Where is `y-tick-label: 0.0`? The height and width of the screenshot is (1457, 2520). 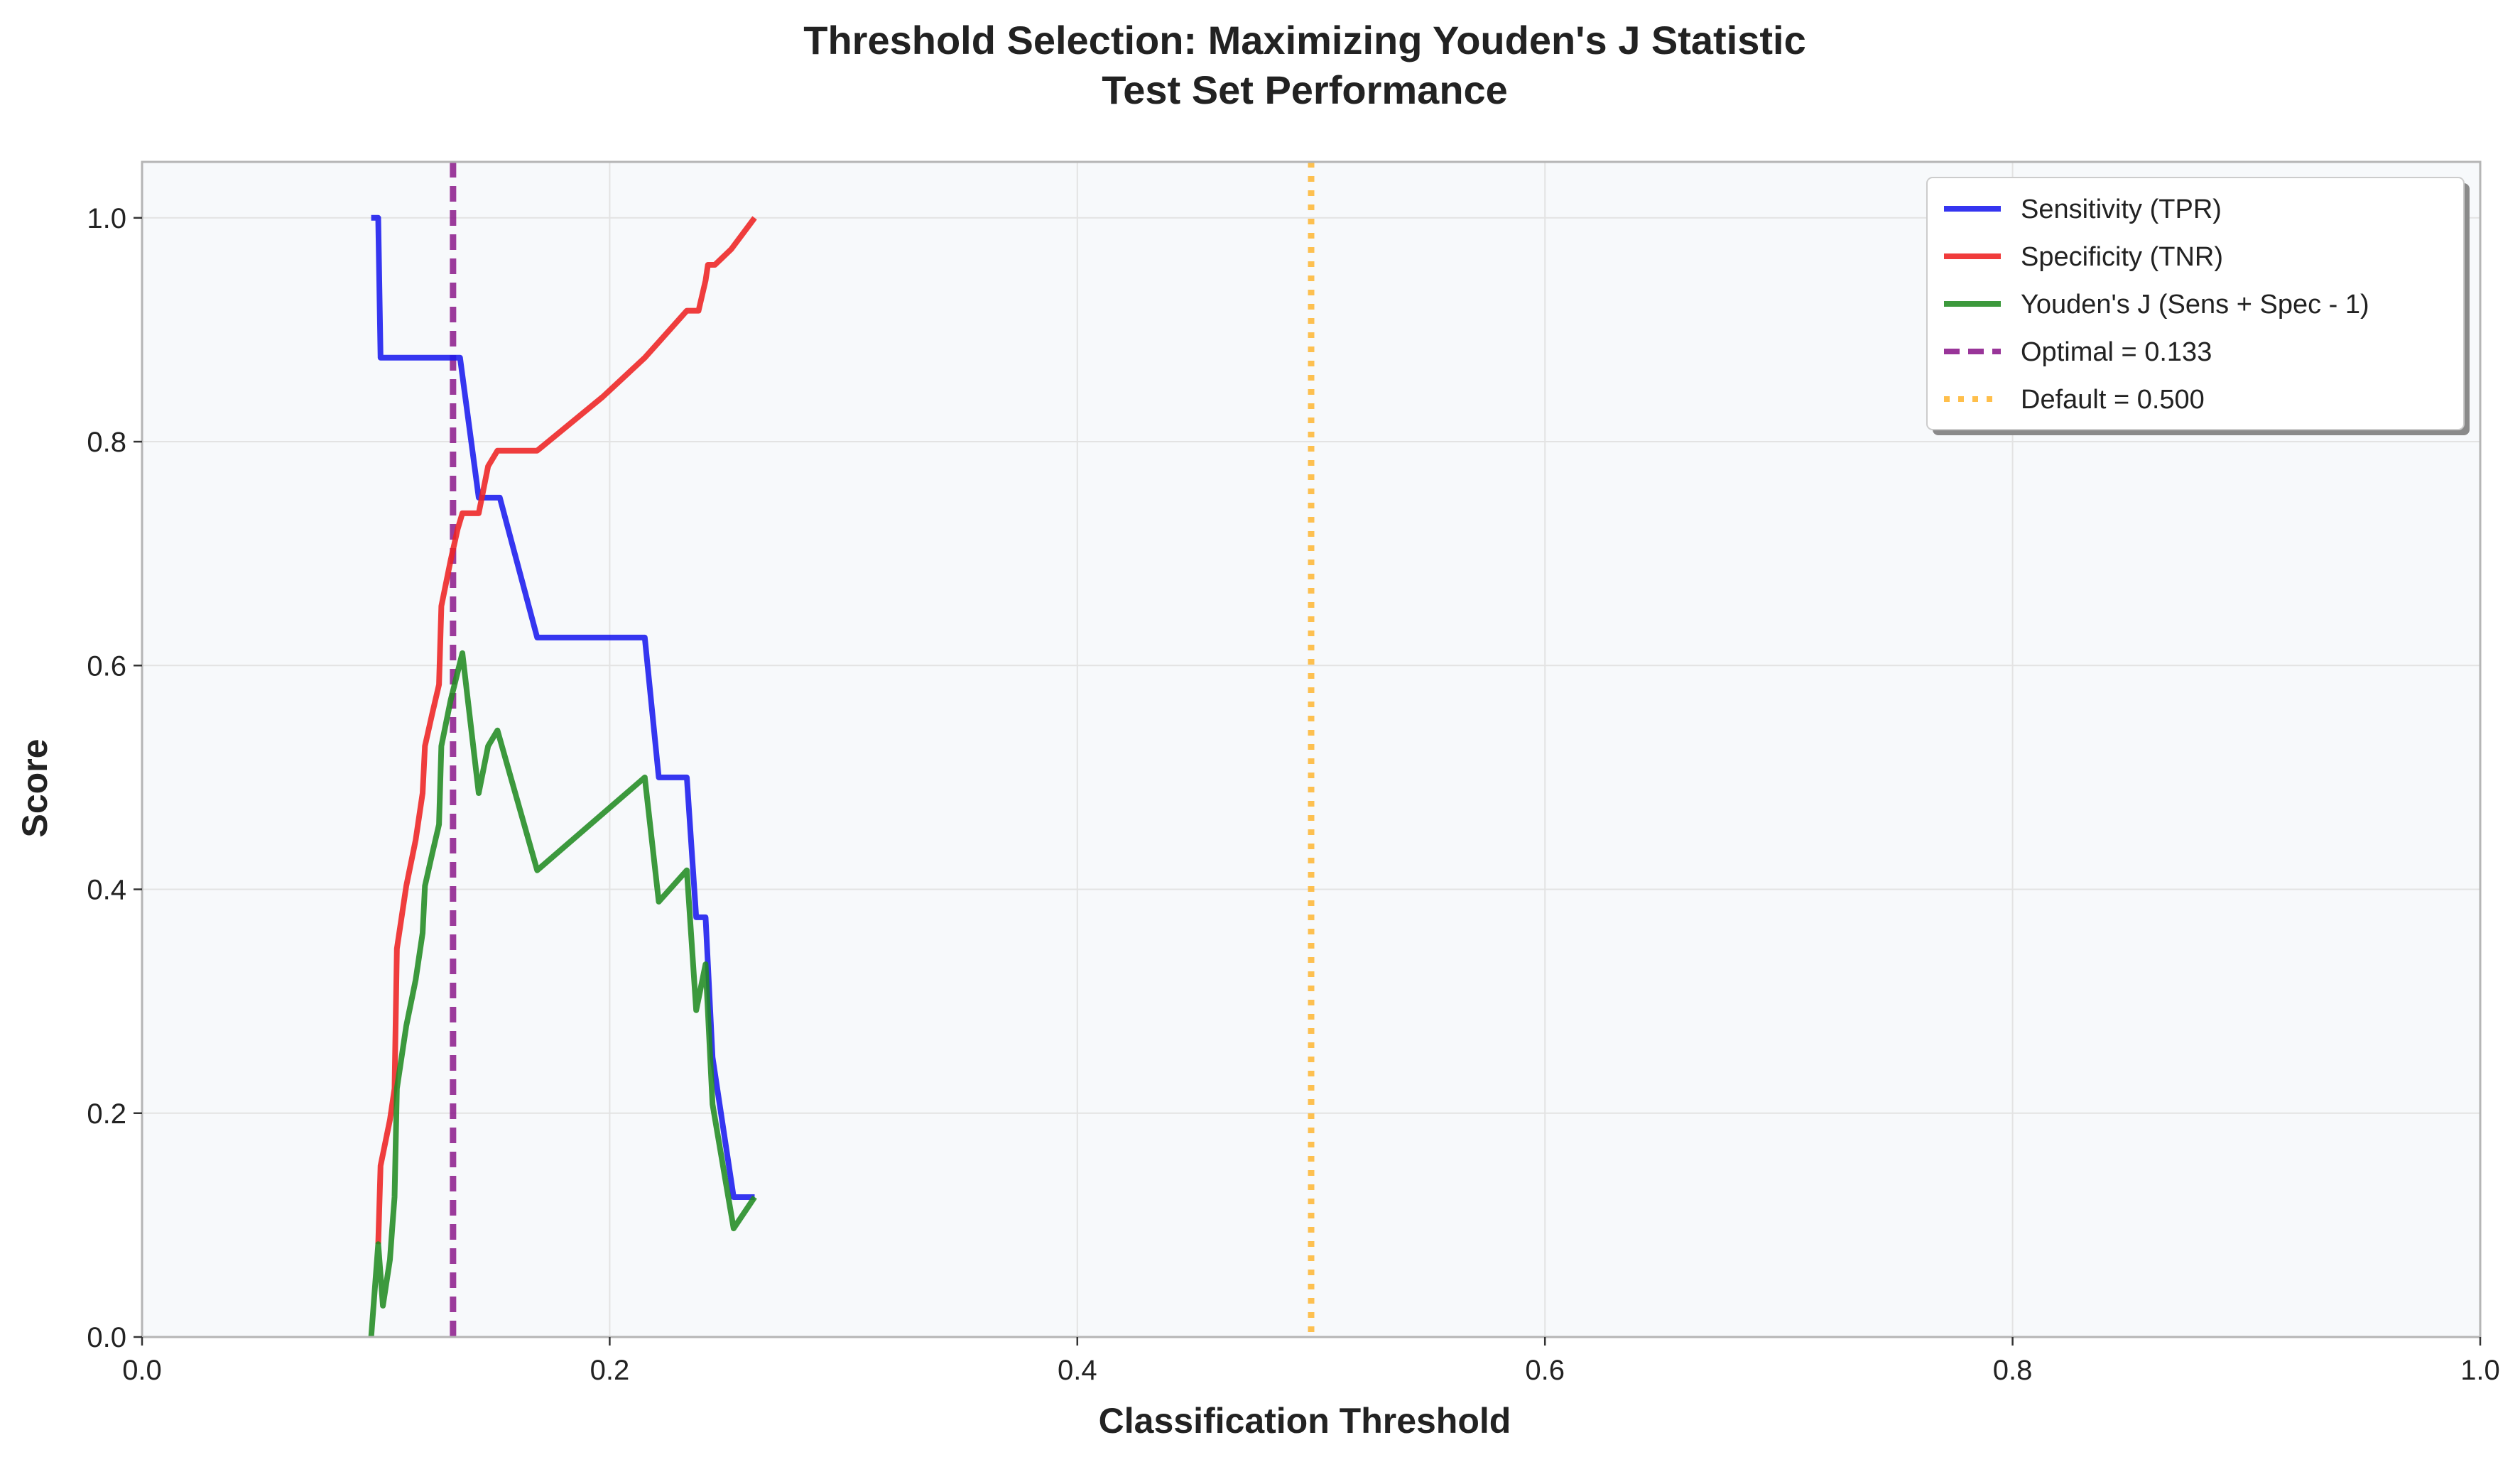 y-tick-label: 0.0 is located at coordinates (106, 1337).